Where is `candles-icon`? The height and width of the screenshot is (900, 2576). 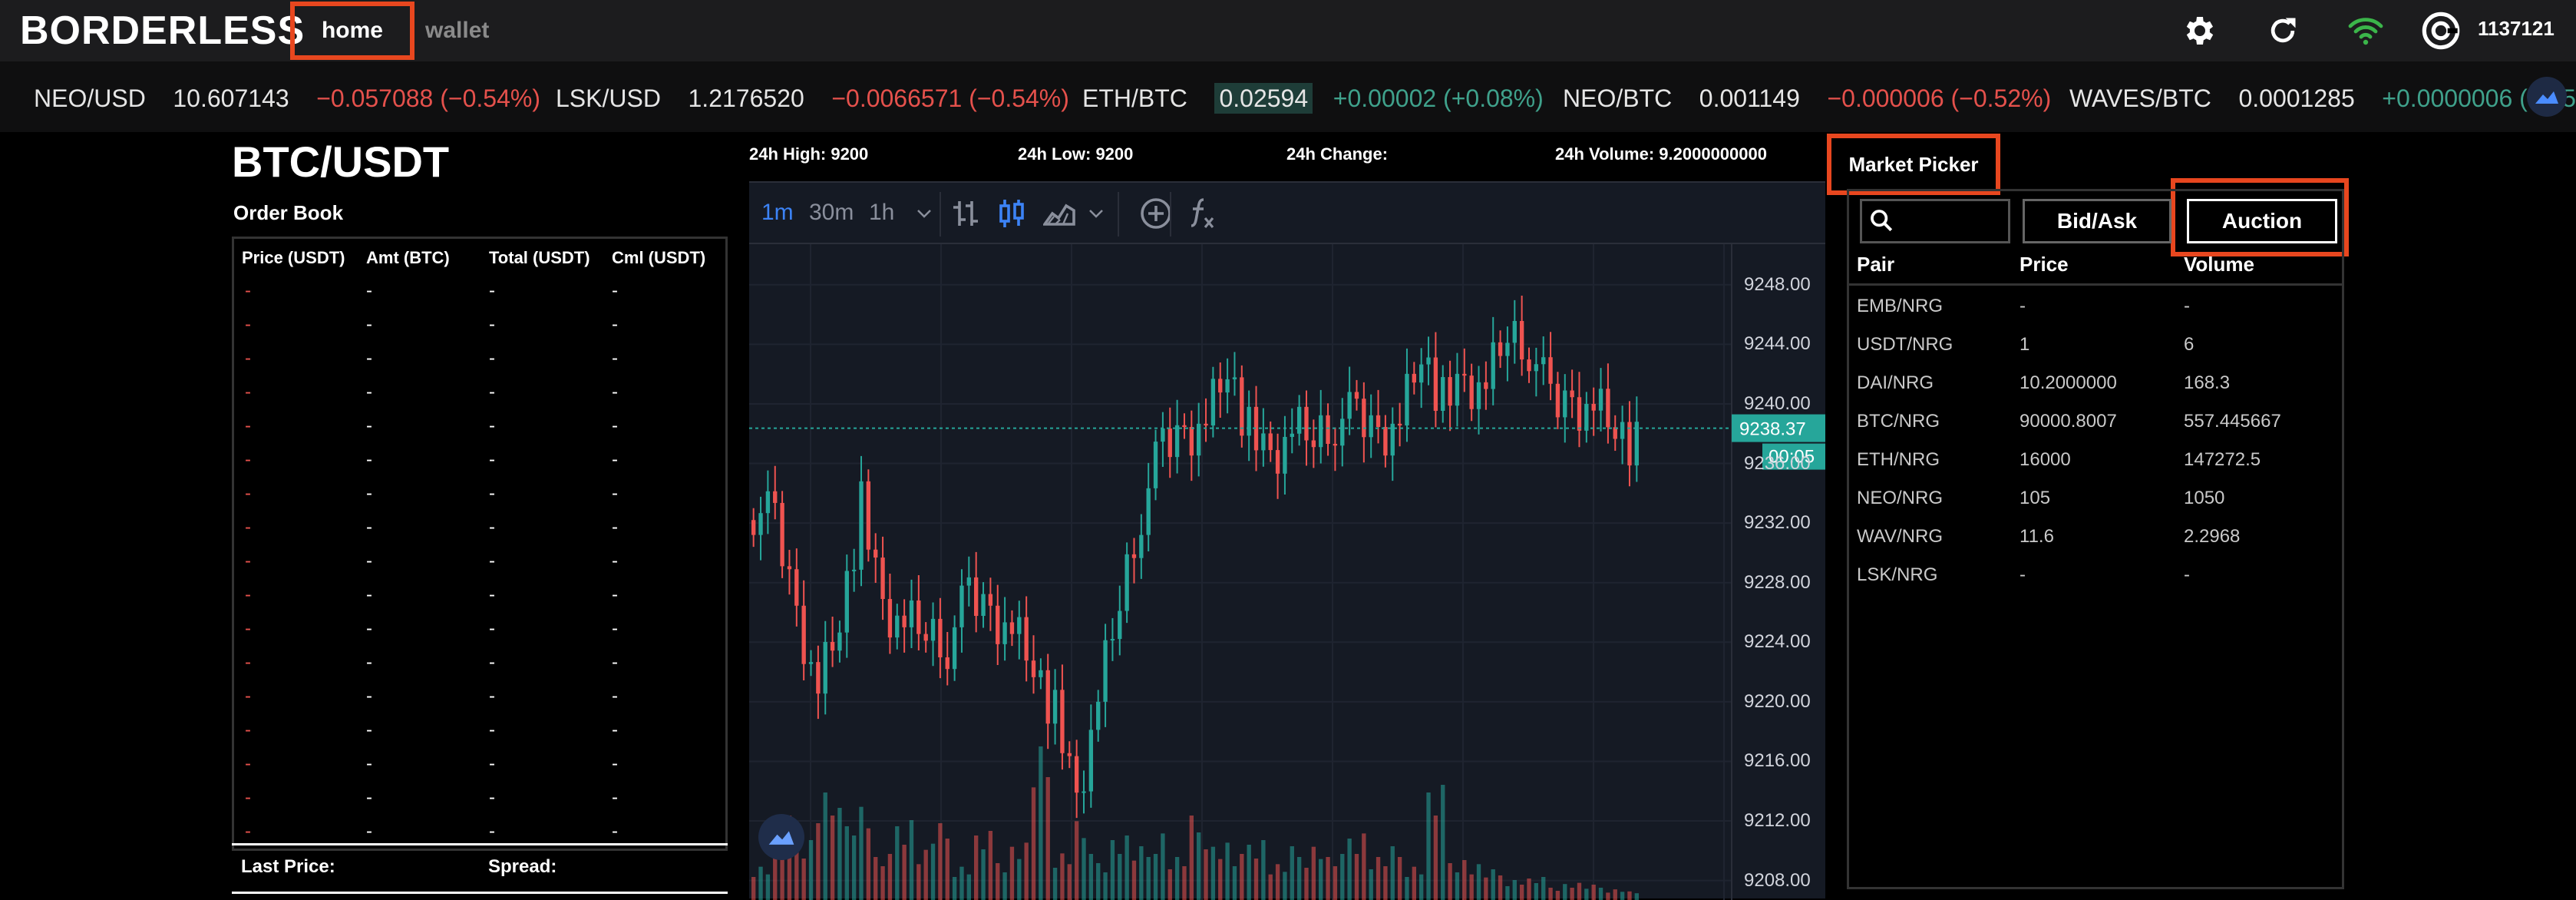
candles-icon is located at coordinates (1011, 213).